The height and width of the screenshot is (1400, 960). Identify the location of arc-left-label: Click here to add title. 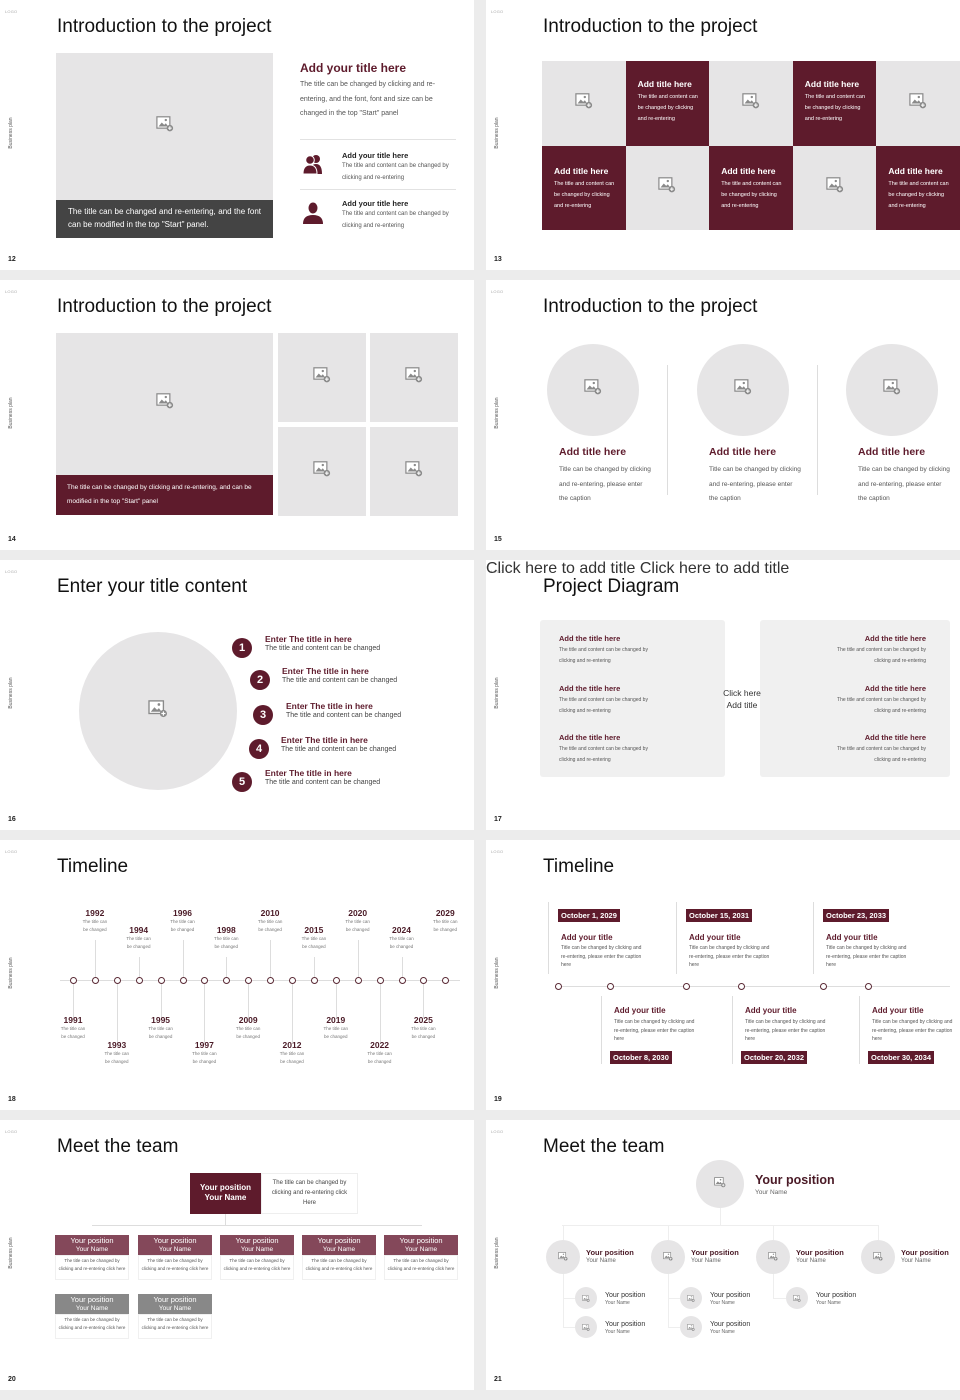
(561, 568).